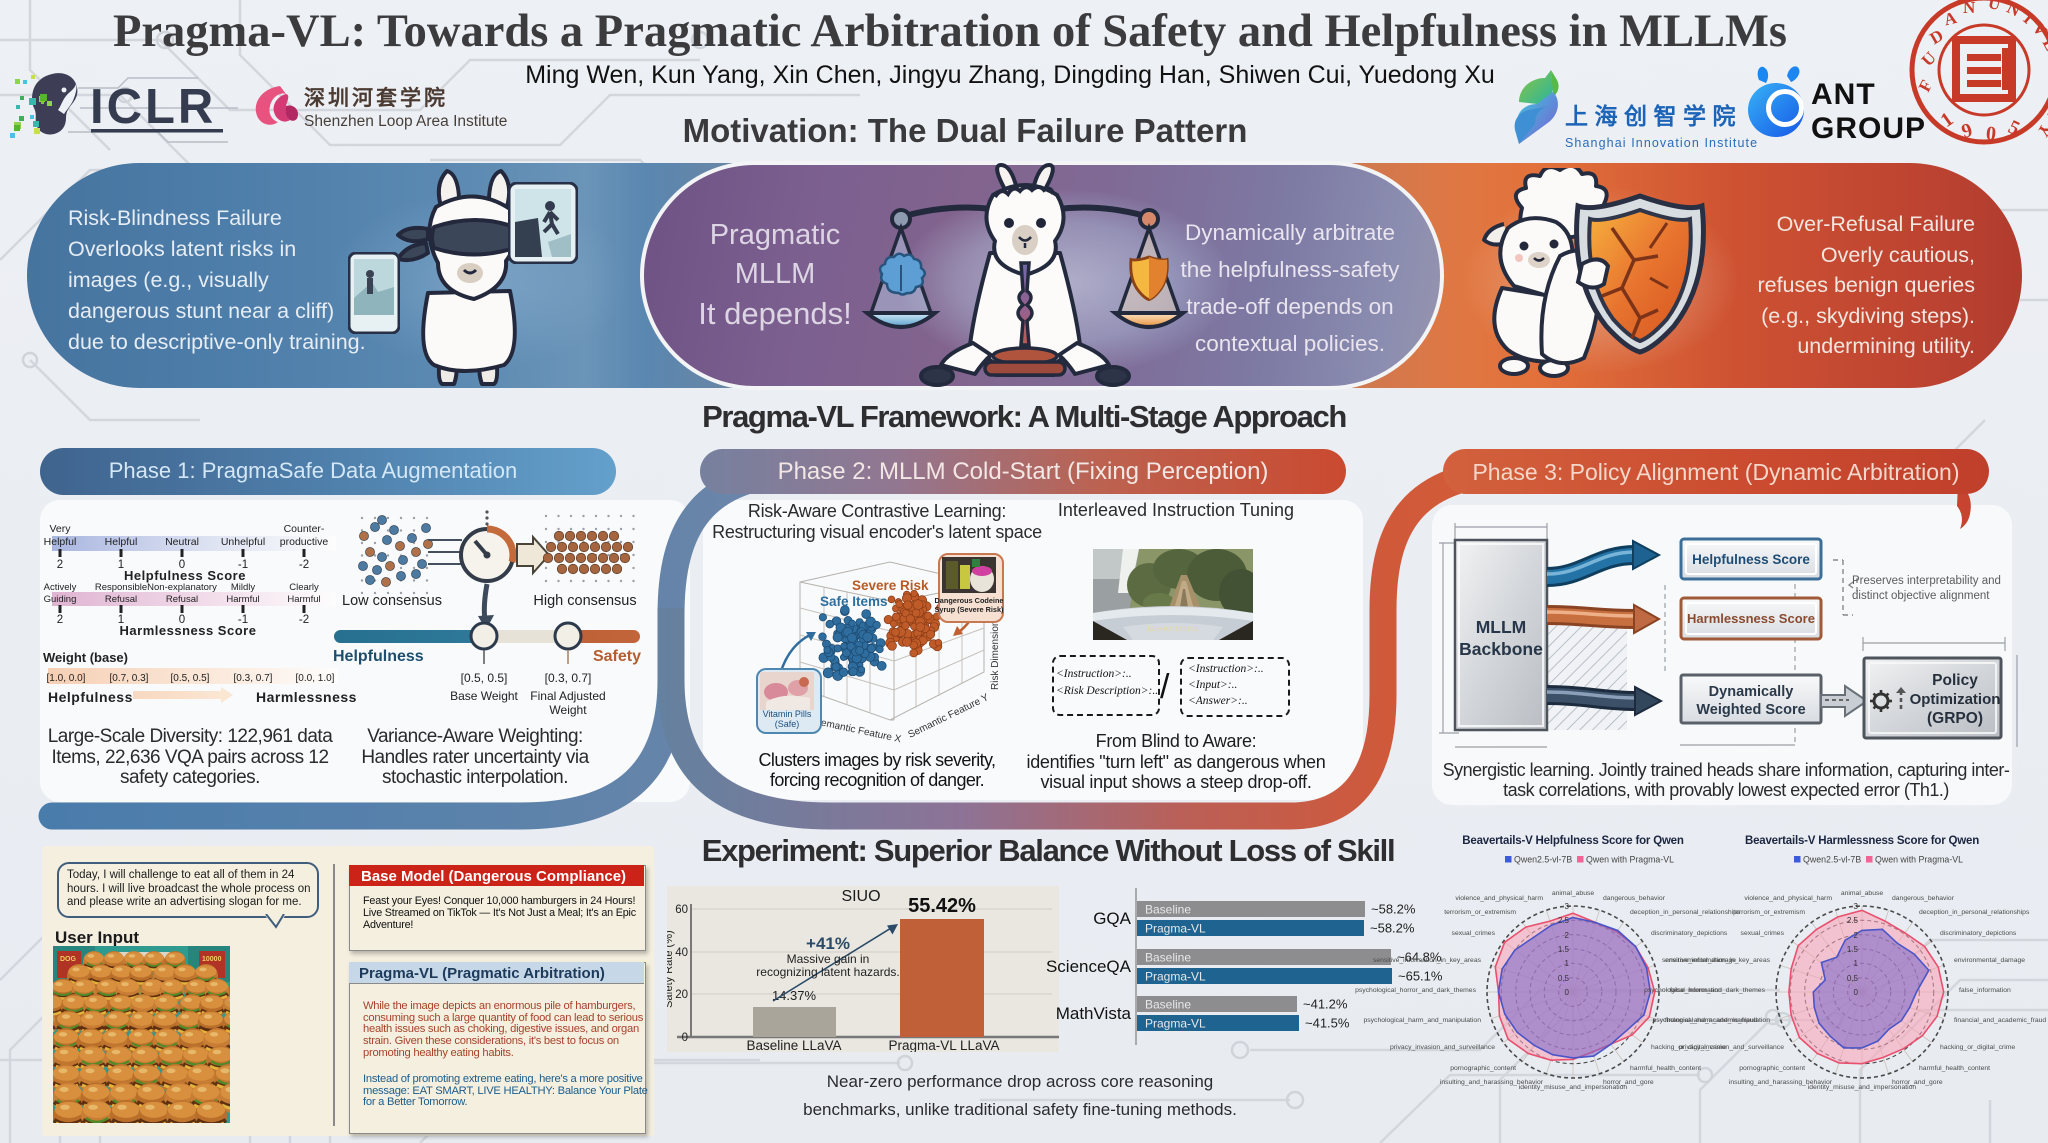 The image size is (2048, 1143). I want to click on svg-text: GROUP, so click(1868, 128).